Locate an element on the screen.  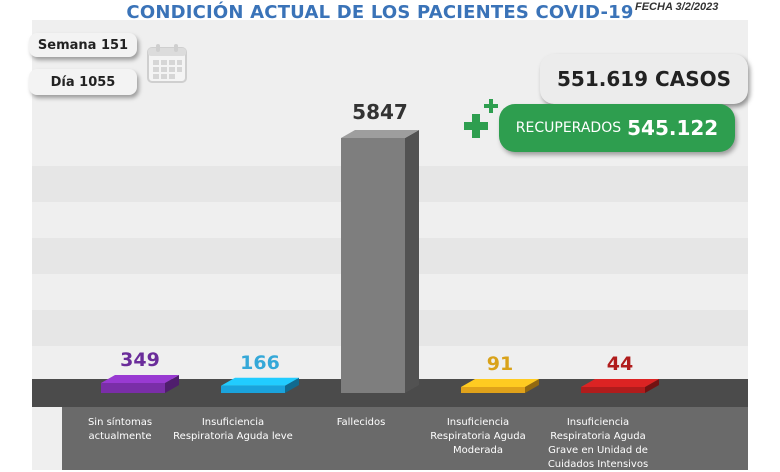
value-label: 349 is located at coordinates (140, 360).